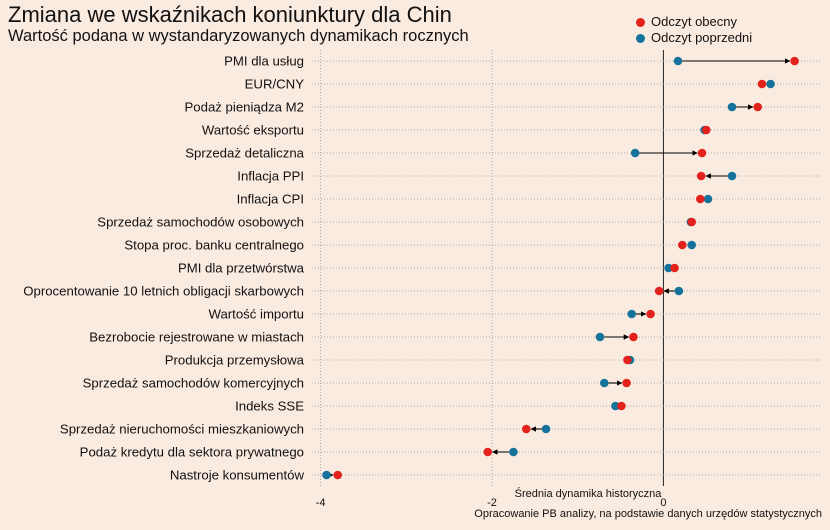 The height and width of the screenshot is (530, 830). I want to click on category-label: Produkcja przemysłowa, so click(235, 360).